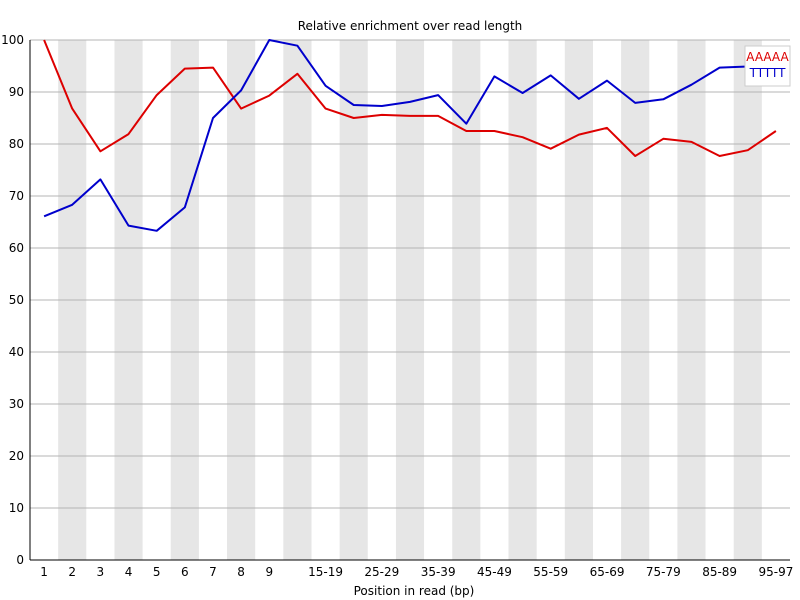 The height and width of the screenshot is (600, 800). What do you see at coordinates (16, 456) in the screenshot?
I see `y-tick-20: 20` at bounding box center [16, 456].